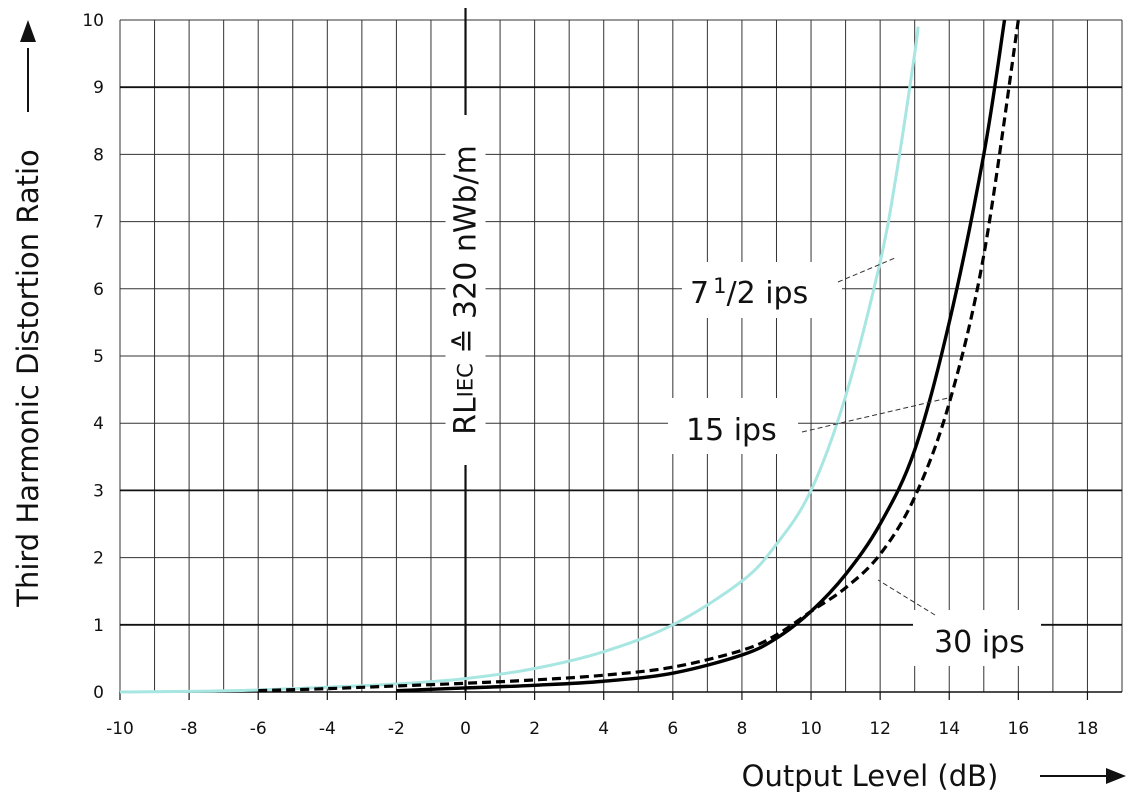 The width and height of the screenshot is (1131, 798). Describe the element at coordinates (28, 378) in the screenshot. I see `y-axis-title: Third Harmonic Distortion Ratio` at that location.